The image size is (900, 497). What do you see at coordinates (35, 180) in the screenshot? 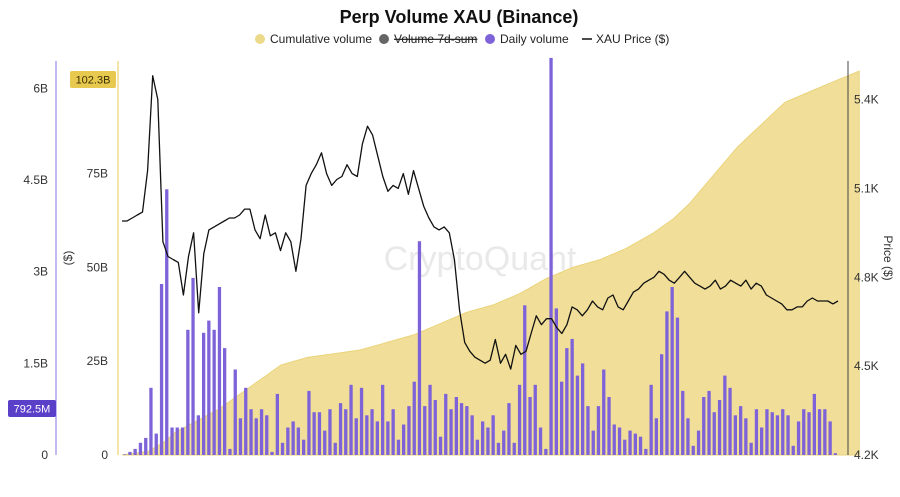
I see `daily-axis-tick: 4.5B` at bounding box center [35, 180].